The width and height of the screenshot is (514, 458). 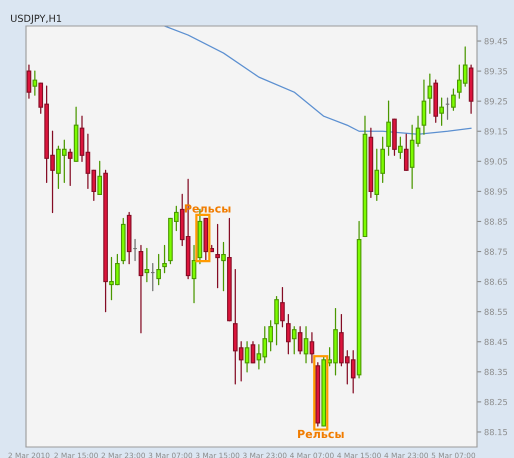 I want to click on y-tick-label: 88.65, so click(x=496, y=281).